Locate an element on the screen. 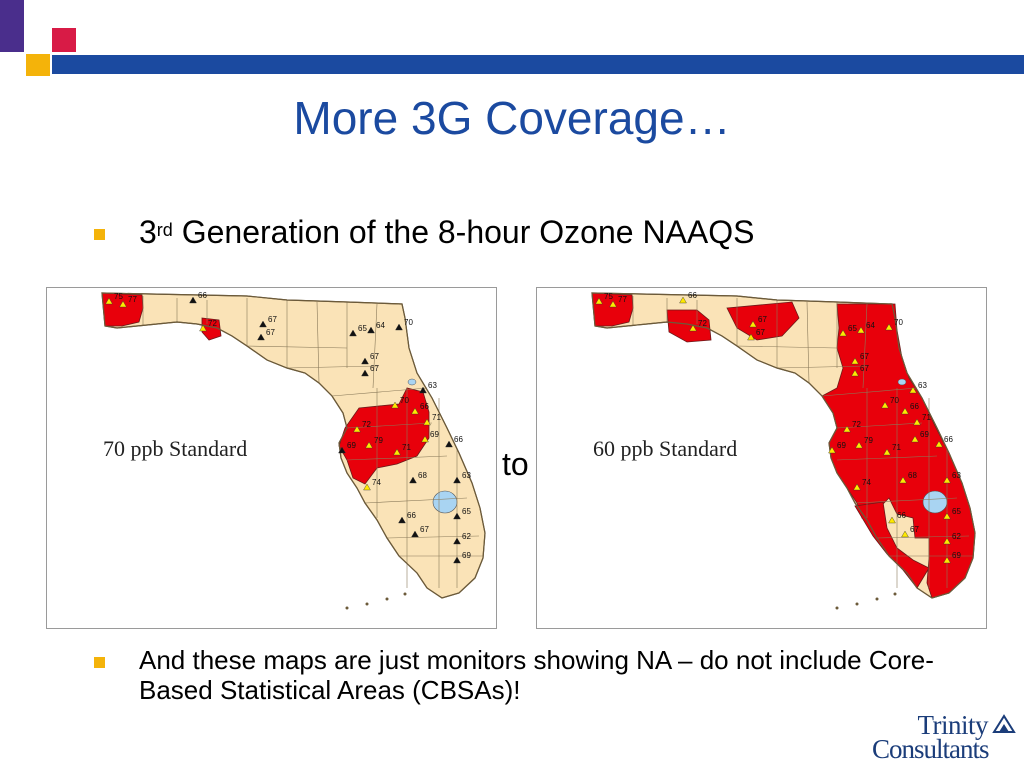  bullet-generation: 3rd Generation of the 8-hour Ozone NAAQS is located at coordinates (446, 232).